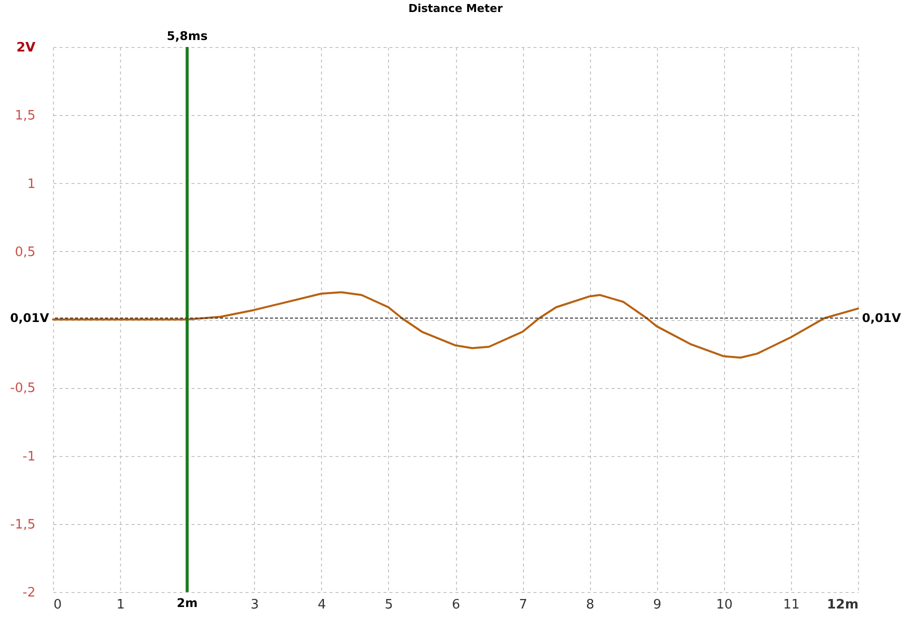  I want to click on ref-line-label: 0,01V, so click(30, 318).